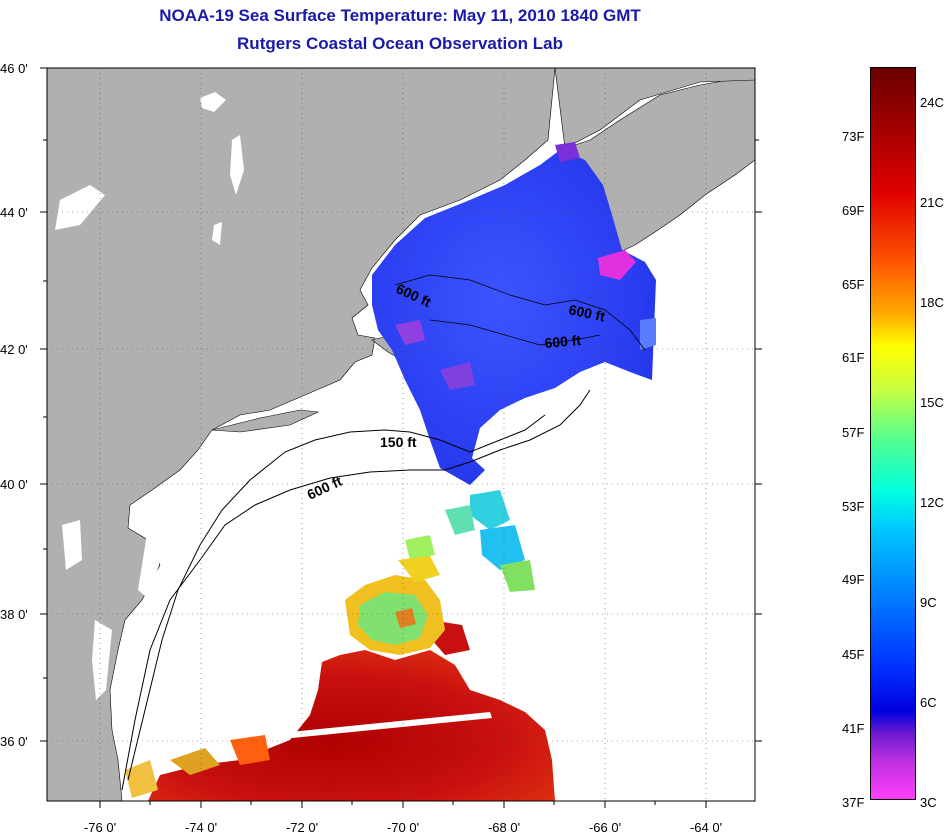  I want to click on colorbar-f-label: 49F, so click(853, 579).